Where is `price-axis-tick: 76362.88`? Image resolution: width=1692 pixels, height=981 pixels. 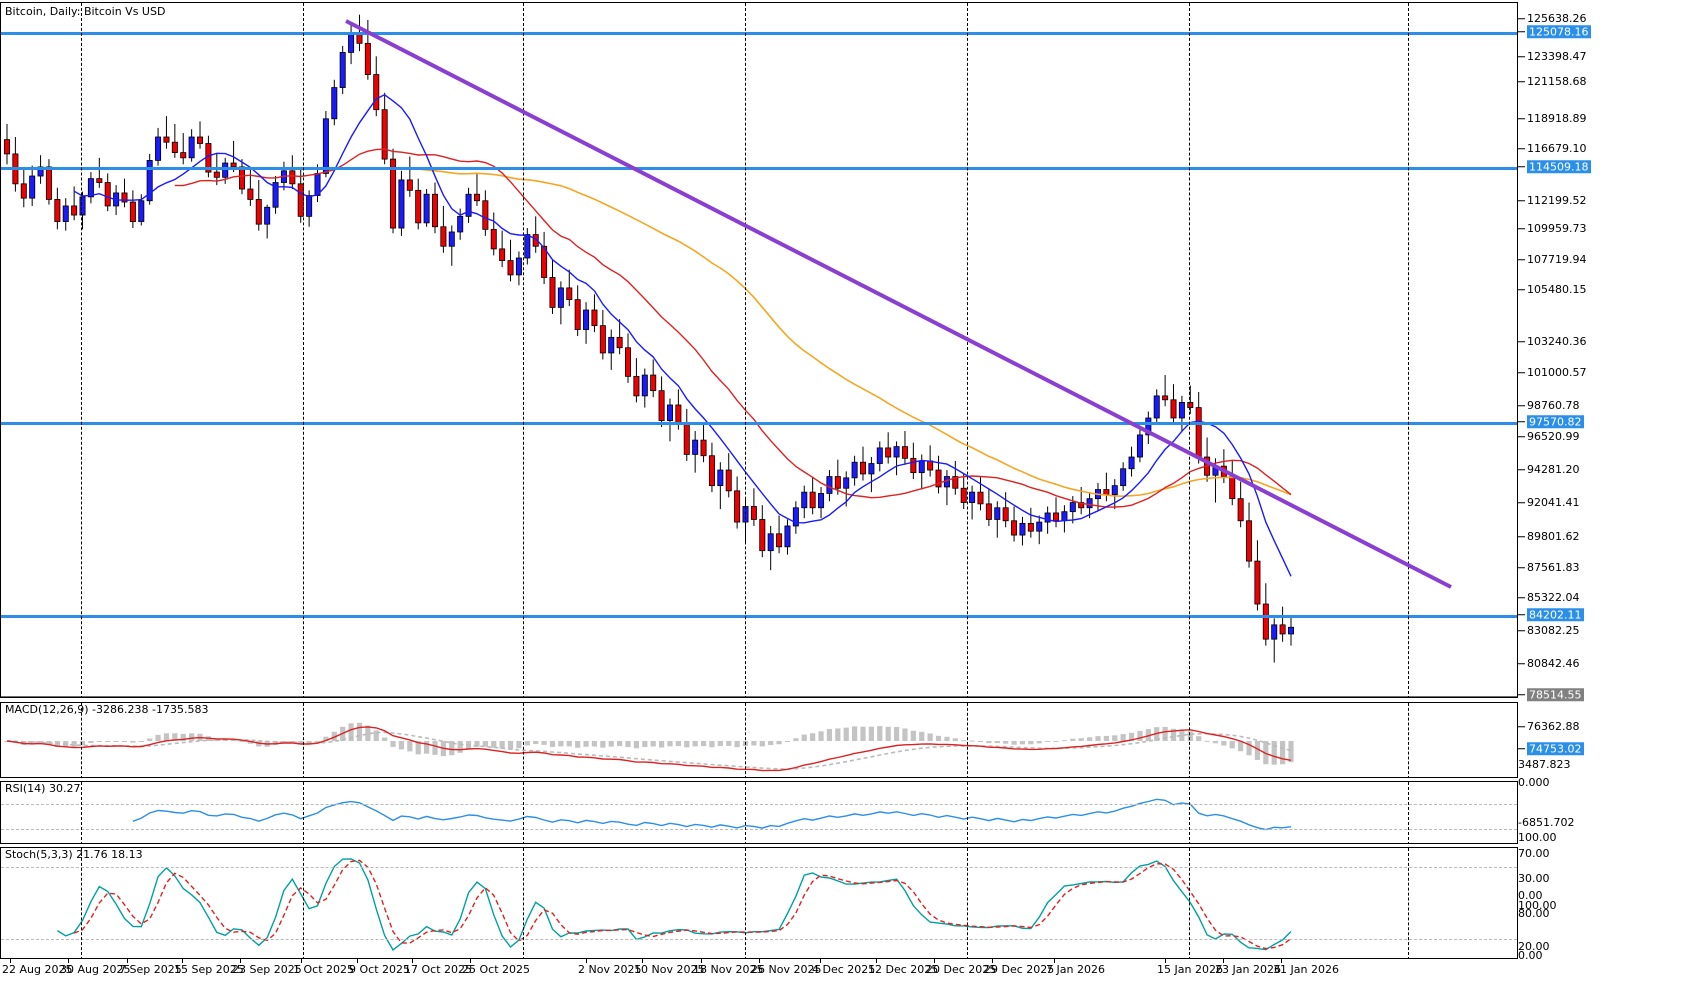 price-axis-tick: 76362.88 is located at coordinates (1549, 726).